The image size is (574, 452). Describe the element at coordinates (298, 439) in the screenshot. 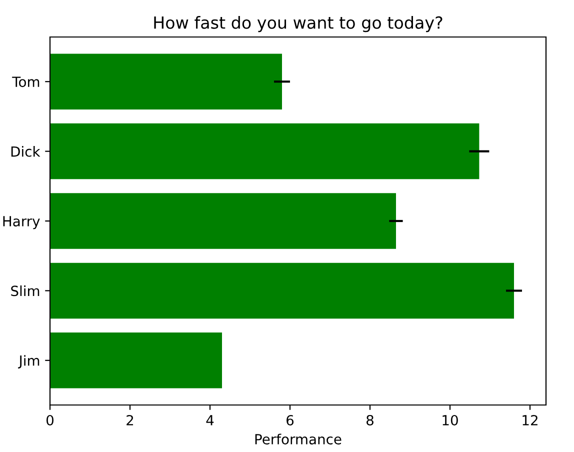

I see `x-axis-title: Performance` at that location.